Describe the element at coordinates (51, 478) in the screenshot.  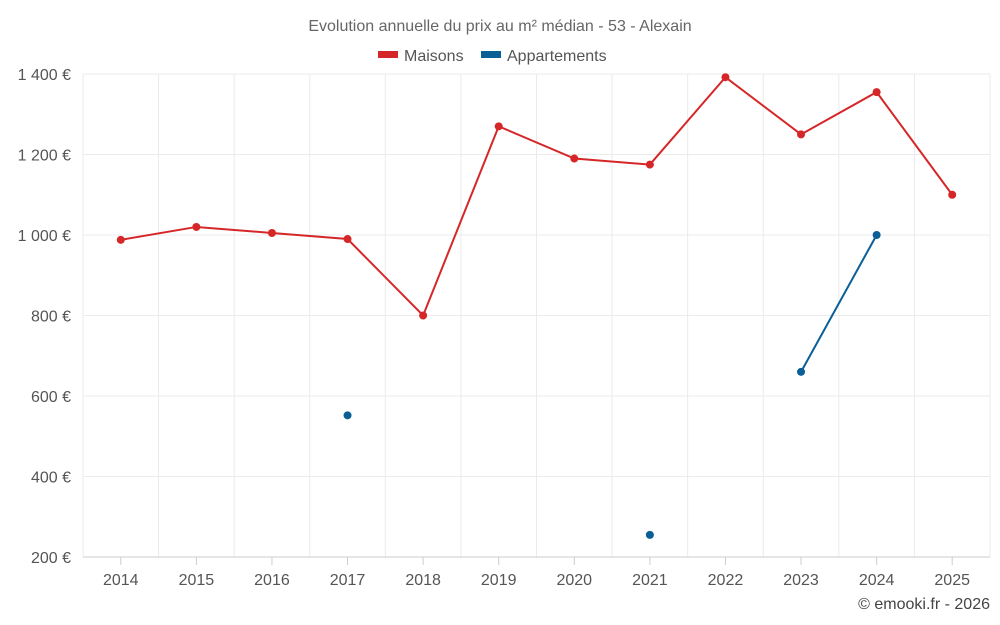
I see `y-tick-label: 400 €` at that location.